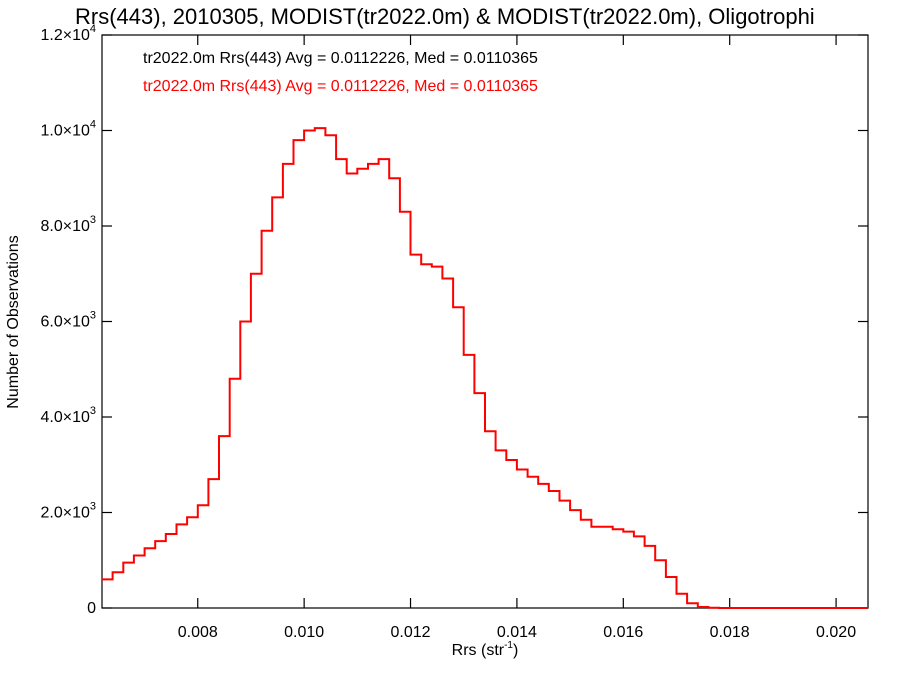 Image resolution: width=900 pixels, height=675 pixels. What do you see at coordinates (623, 632) in the screenshot?
I see `x-tick-label: 0.016` at bounding box center [623, 632].